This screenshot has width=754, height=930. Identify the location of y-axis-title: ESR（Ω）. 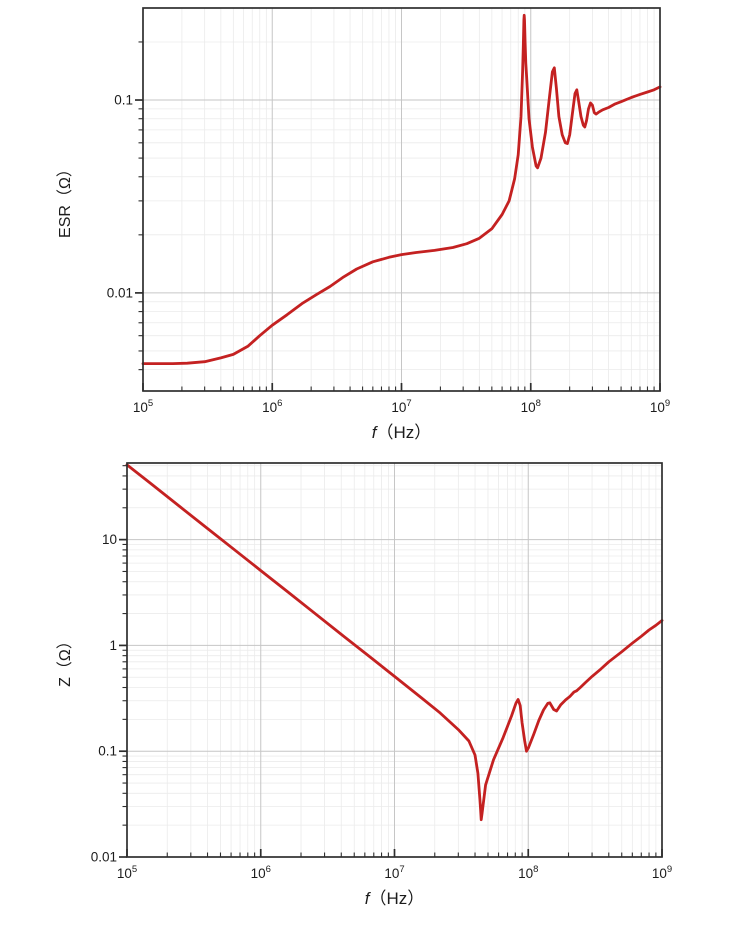
(65, 199).